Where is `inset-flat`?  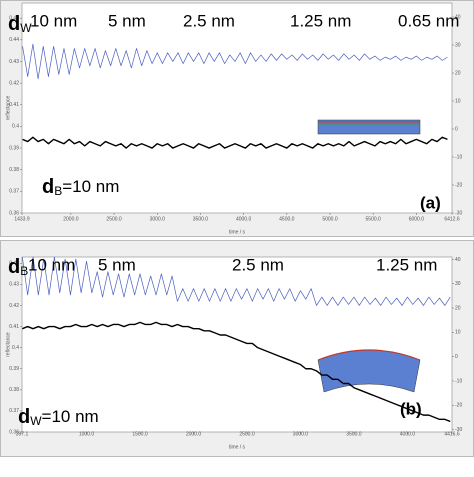
inset-flat is located at coordinates (369, 127).